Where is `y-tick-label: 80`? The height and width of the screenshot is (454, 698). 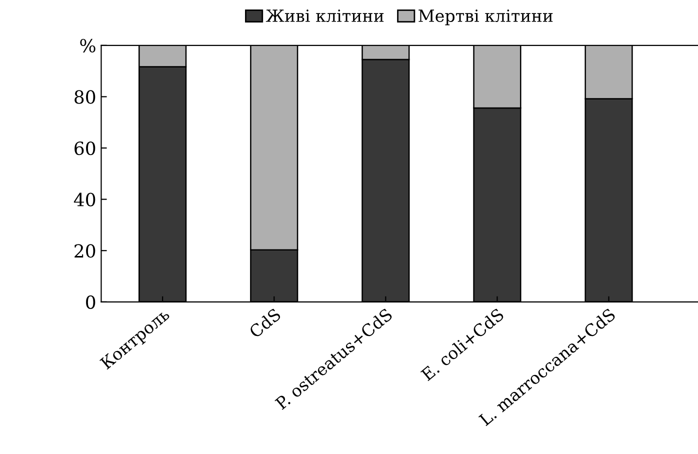 y-tick-label: 80 is located at coordinates (85, 97).